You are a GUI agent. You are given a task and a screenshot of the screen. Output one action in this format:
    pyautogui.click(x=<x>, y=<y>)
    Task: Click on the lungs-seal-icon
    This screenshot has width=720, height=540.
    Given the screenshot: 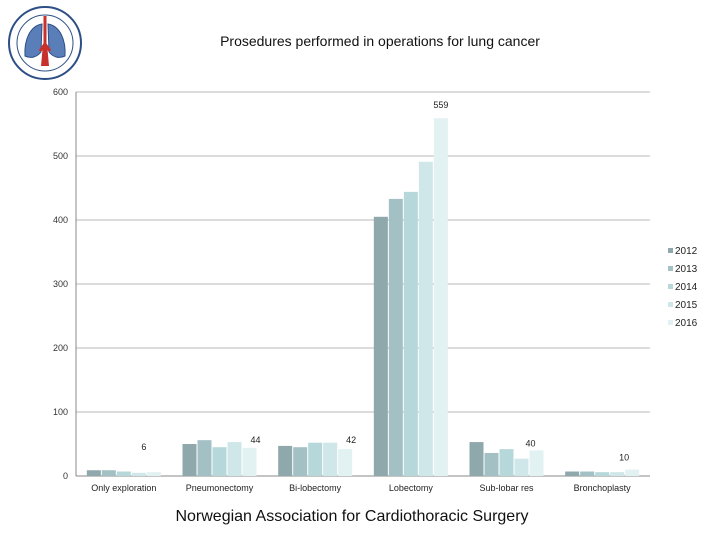 What is the action you would take?
    pyautogui.click(x=45, y=43)
    